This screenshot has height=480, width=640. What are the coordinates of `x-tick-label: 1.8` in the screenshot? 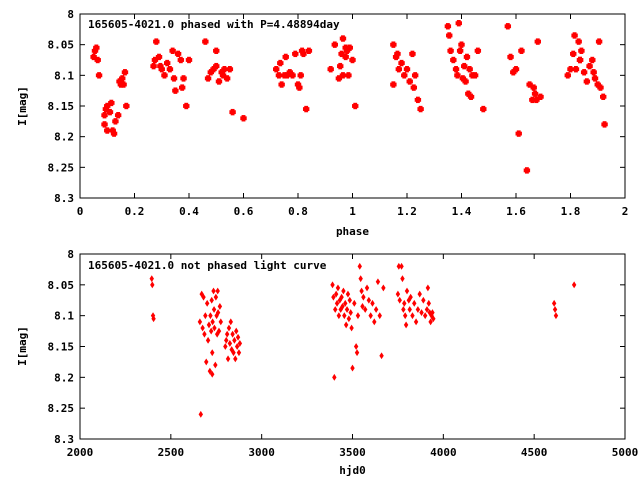 It's located at (571, 211).